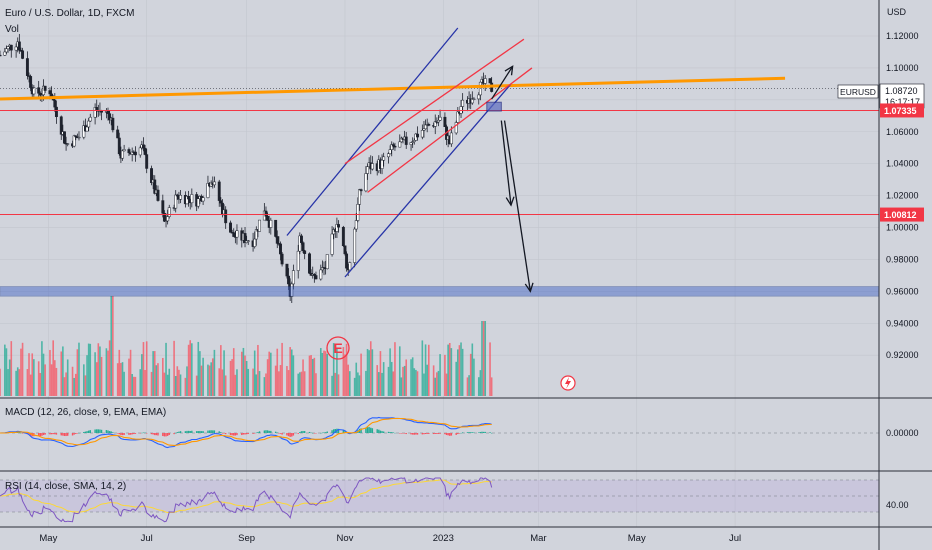 The height and width of the screenshot is (550, 932). I want to click on rsi-pane, so click(439, 500).